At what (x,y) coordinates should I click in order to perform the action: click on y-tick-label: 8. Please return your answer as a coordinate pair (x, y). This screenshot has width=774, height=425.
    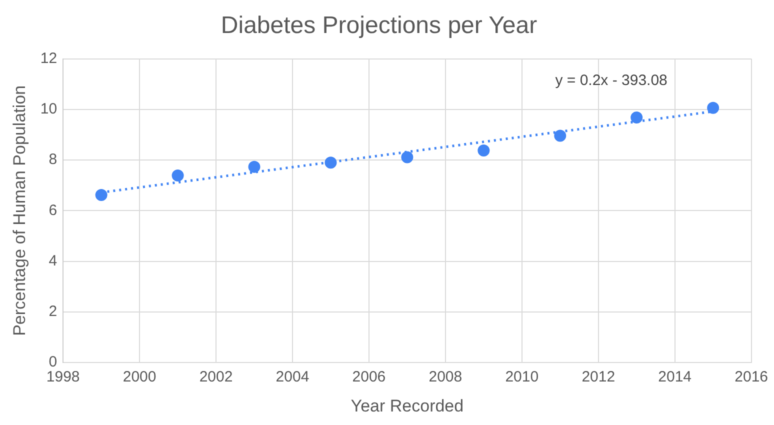
    Looking at the image, I should click on (53, 159).